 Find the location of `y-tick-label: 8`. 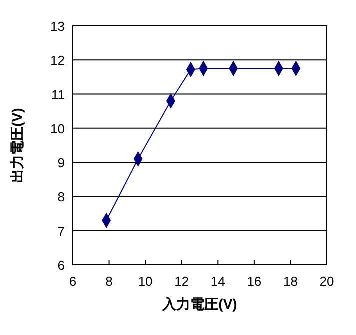

y-tick-label: 8 is located at coordinates (61, 197).